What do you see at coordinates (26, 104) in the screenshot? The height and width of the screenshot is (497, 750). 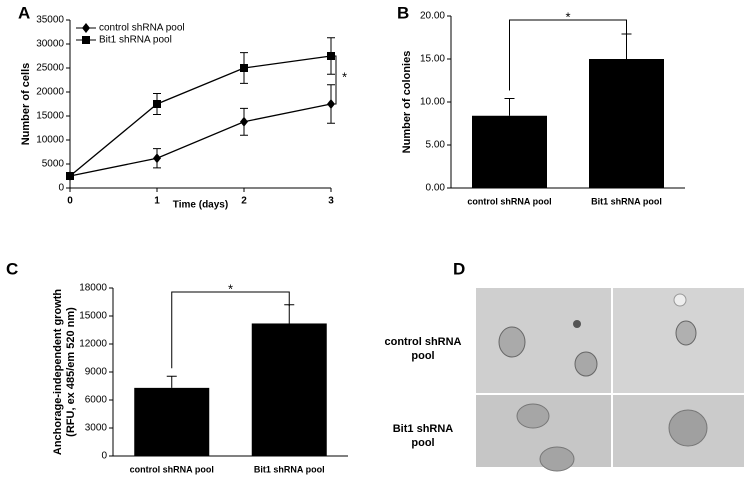 I see `y-axis-label: Number of cells` at bounding box center [26, 104].